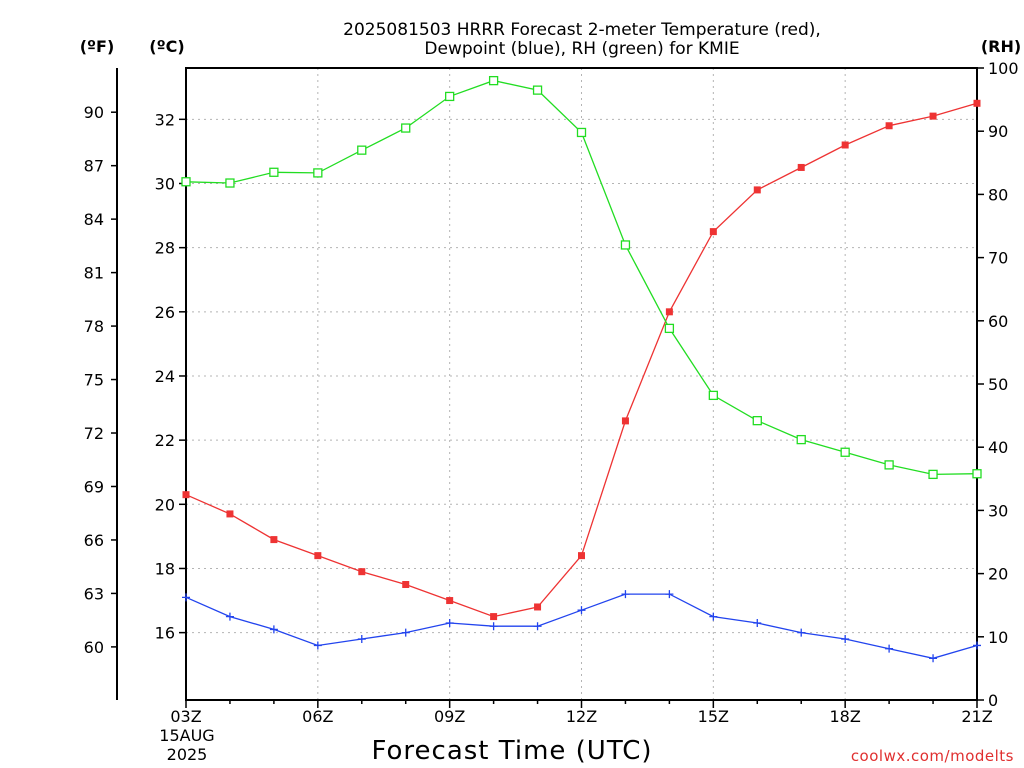  What do you see at coordinates (713, 716) in the screenshot?
I see `x-tick-label: 15Z` at bounding box center [713, 716].